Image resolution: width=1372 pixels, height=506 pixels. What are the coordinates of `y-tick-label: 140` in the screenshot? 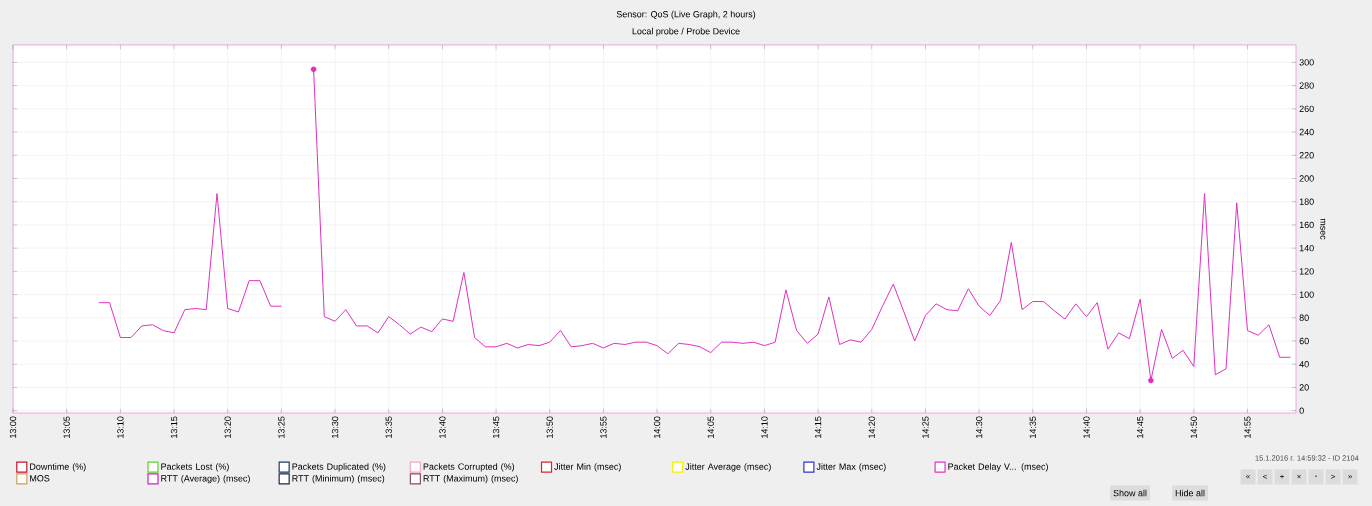 It's located at (1306, 248).